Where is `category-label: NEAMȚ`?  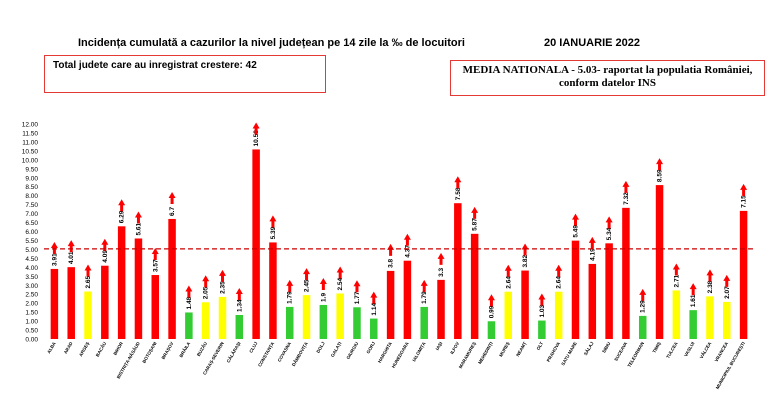 category-label: NEAMȚ is located at coordinates (521, 349).